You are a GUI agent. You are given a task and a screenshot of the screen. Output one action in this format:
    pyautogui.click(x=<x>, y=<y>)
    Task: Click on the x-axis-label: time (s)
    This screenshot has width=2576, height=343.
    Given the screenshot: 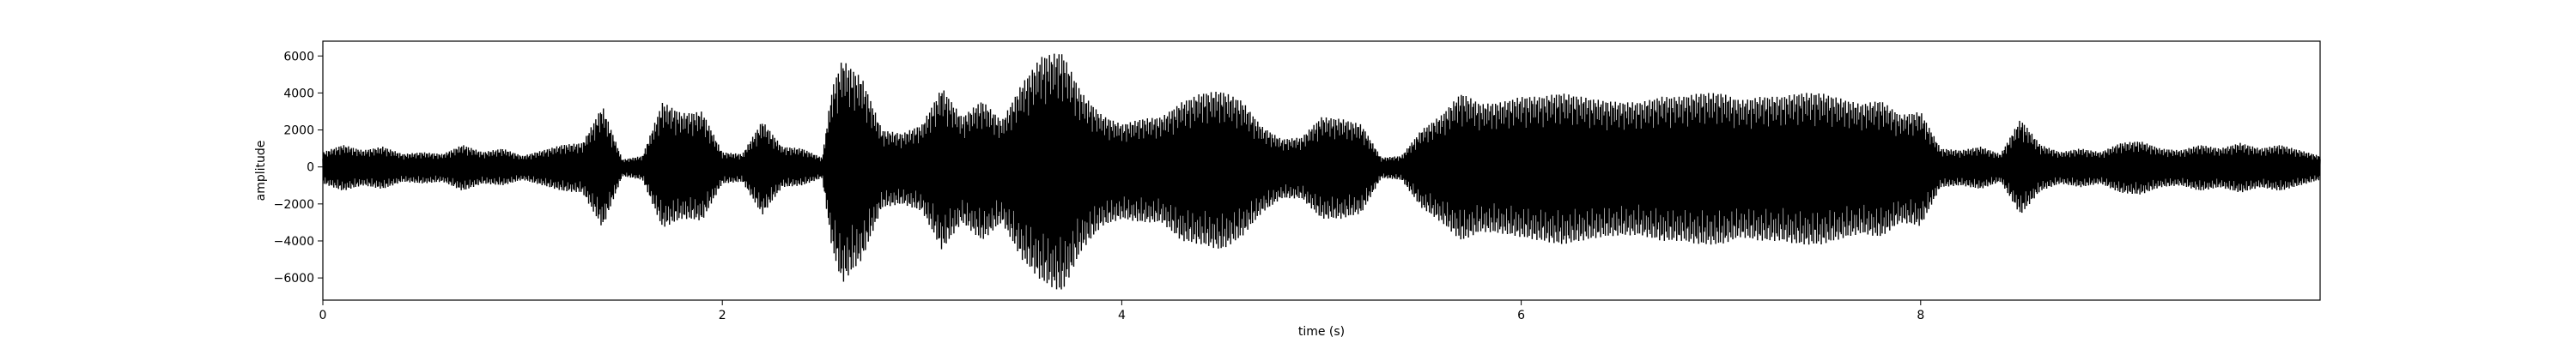 What is the action you would take?
    pyautogui.click(x=1321, y=332)
    